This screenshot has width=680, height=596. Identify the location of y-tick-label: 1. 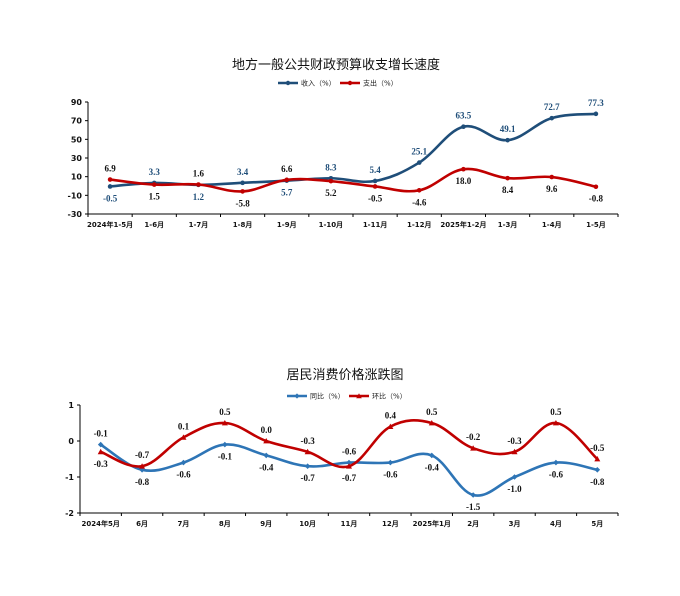
(71, 405).